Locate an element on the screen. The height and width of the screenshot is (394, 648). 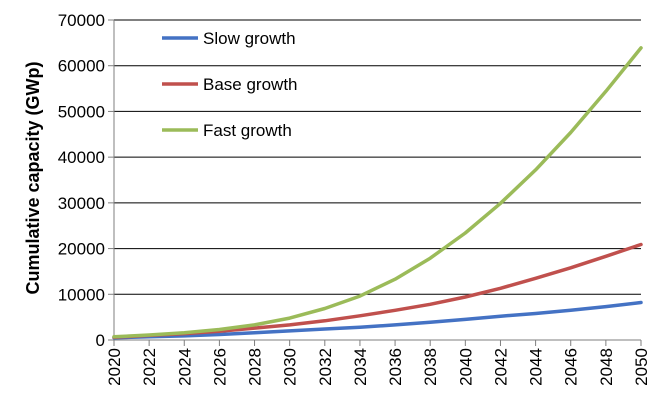
legend: Slow growth Base growth Fast growth is located at coordinates (230, 84).